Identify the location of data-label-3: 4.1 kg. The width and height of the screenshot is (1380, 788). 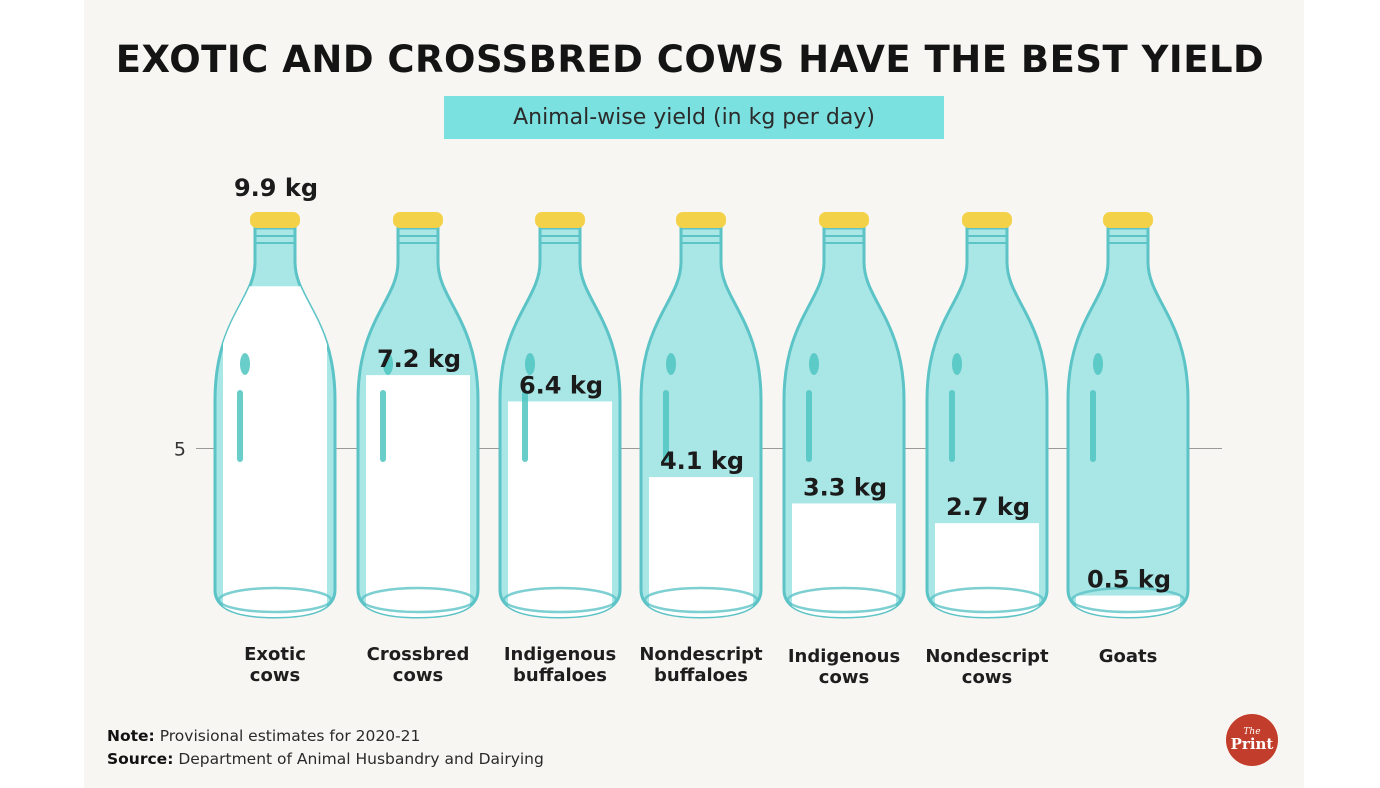
(702, 461).